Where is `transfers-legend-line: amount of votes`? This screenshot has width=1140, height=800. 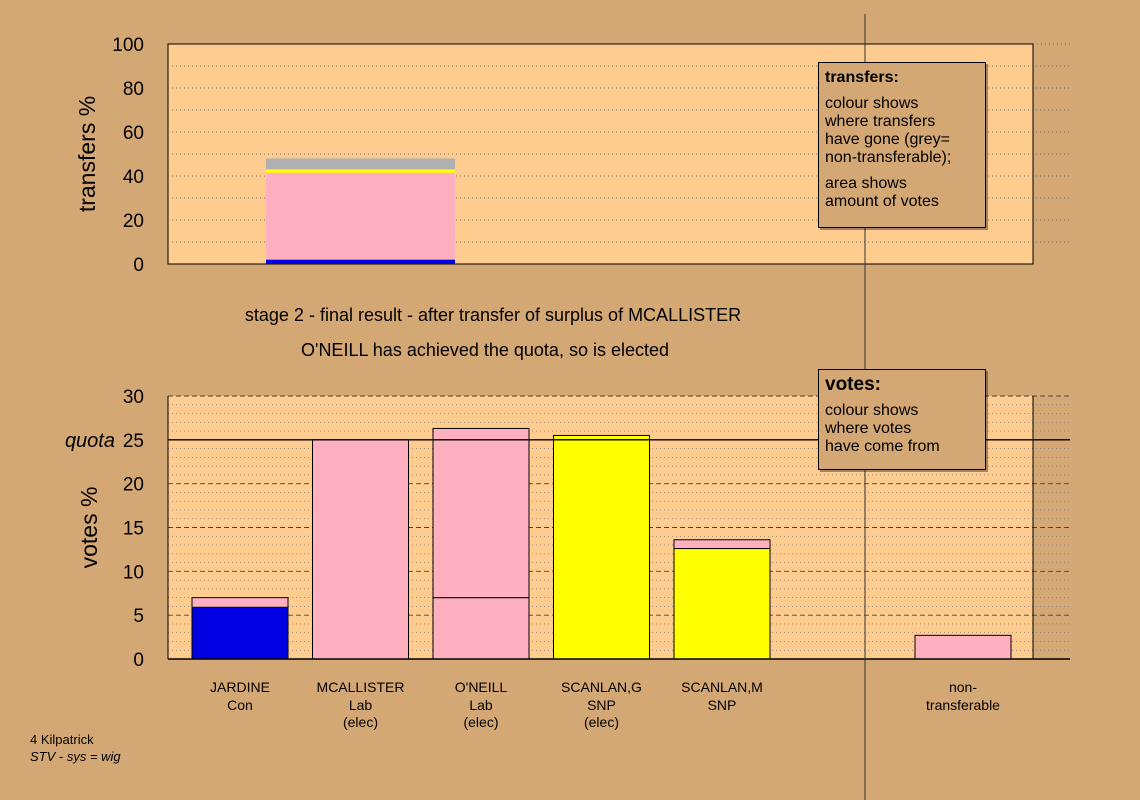
transfers-legend-line: amount of votes is located at coordinates (882, 201).